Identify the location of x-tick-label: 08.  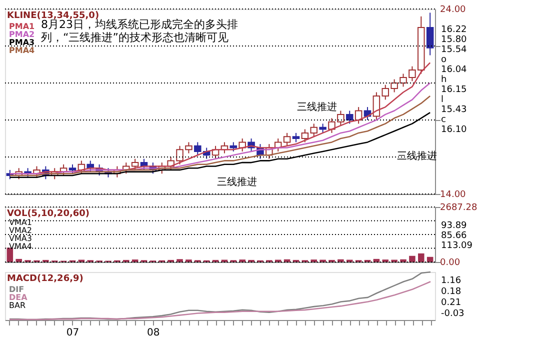
(153, 333).